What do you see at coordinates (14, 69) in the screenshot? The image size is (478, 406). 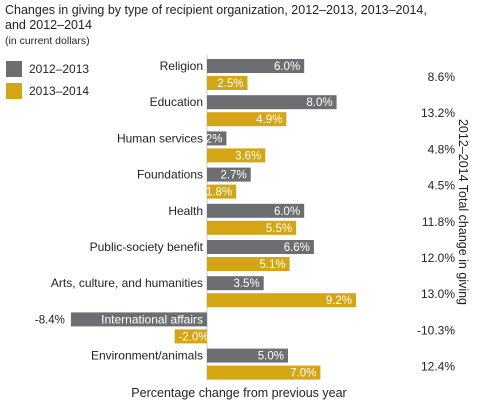 I see `legend-swatch-2012-2013` at bounding box center [14, 69].